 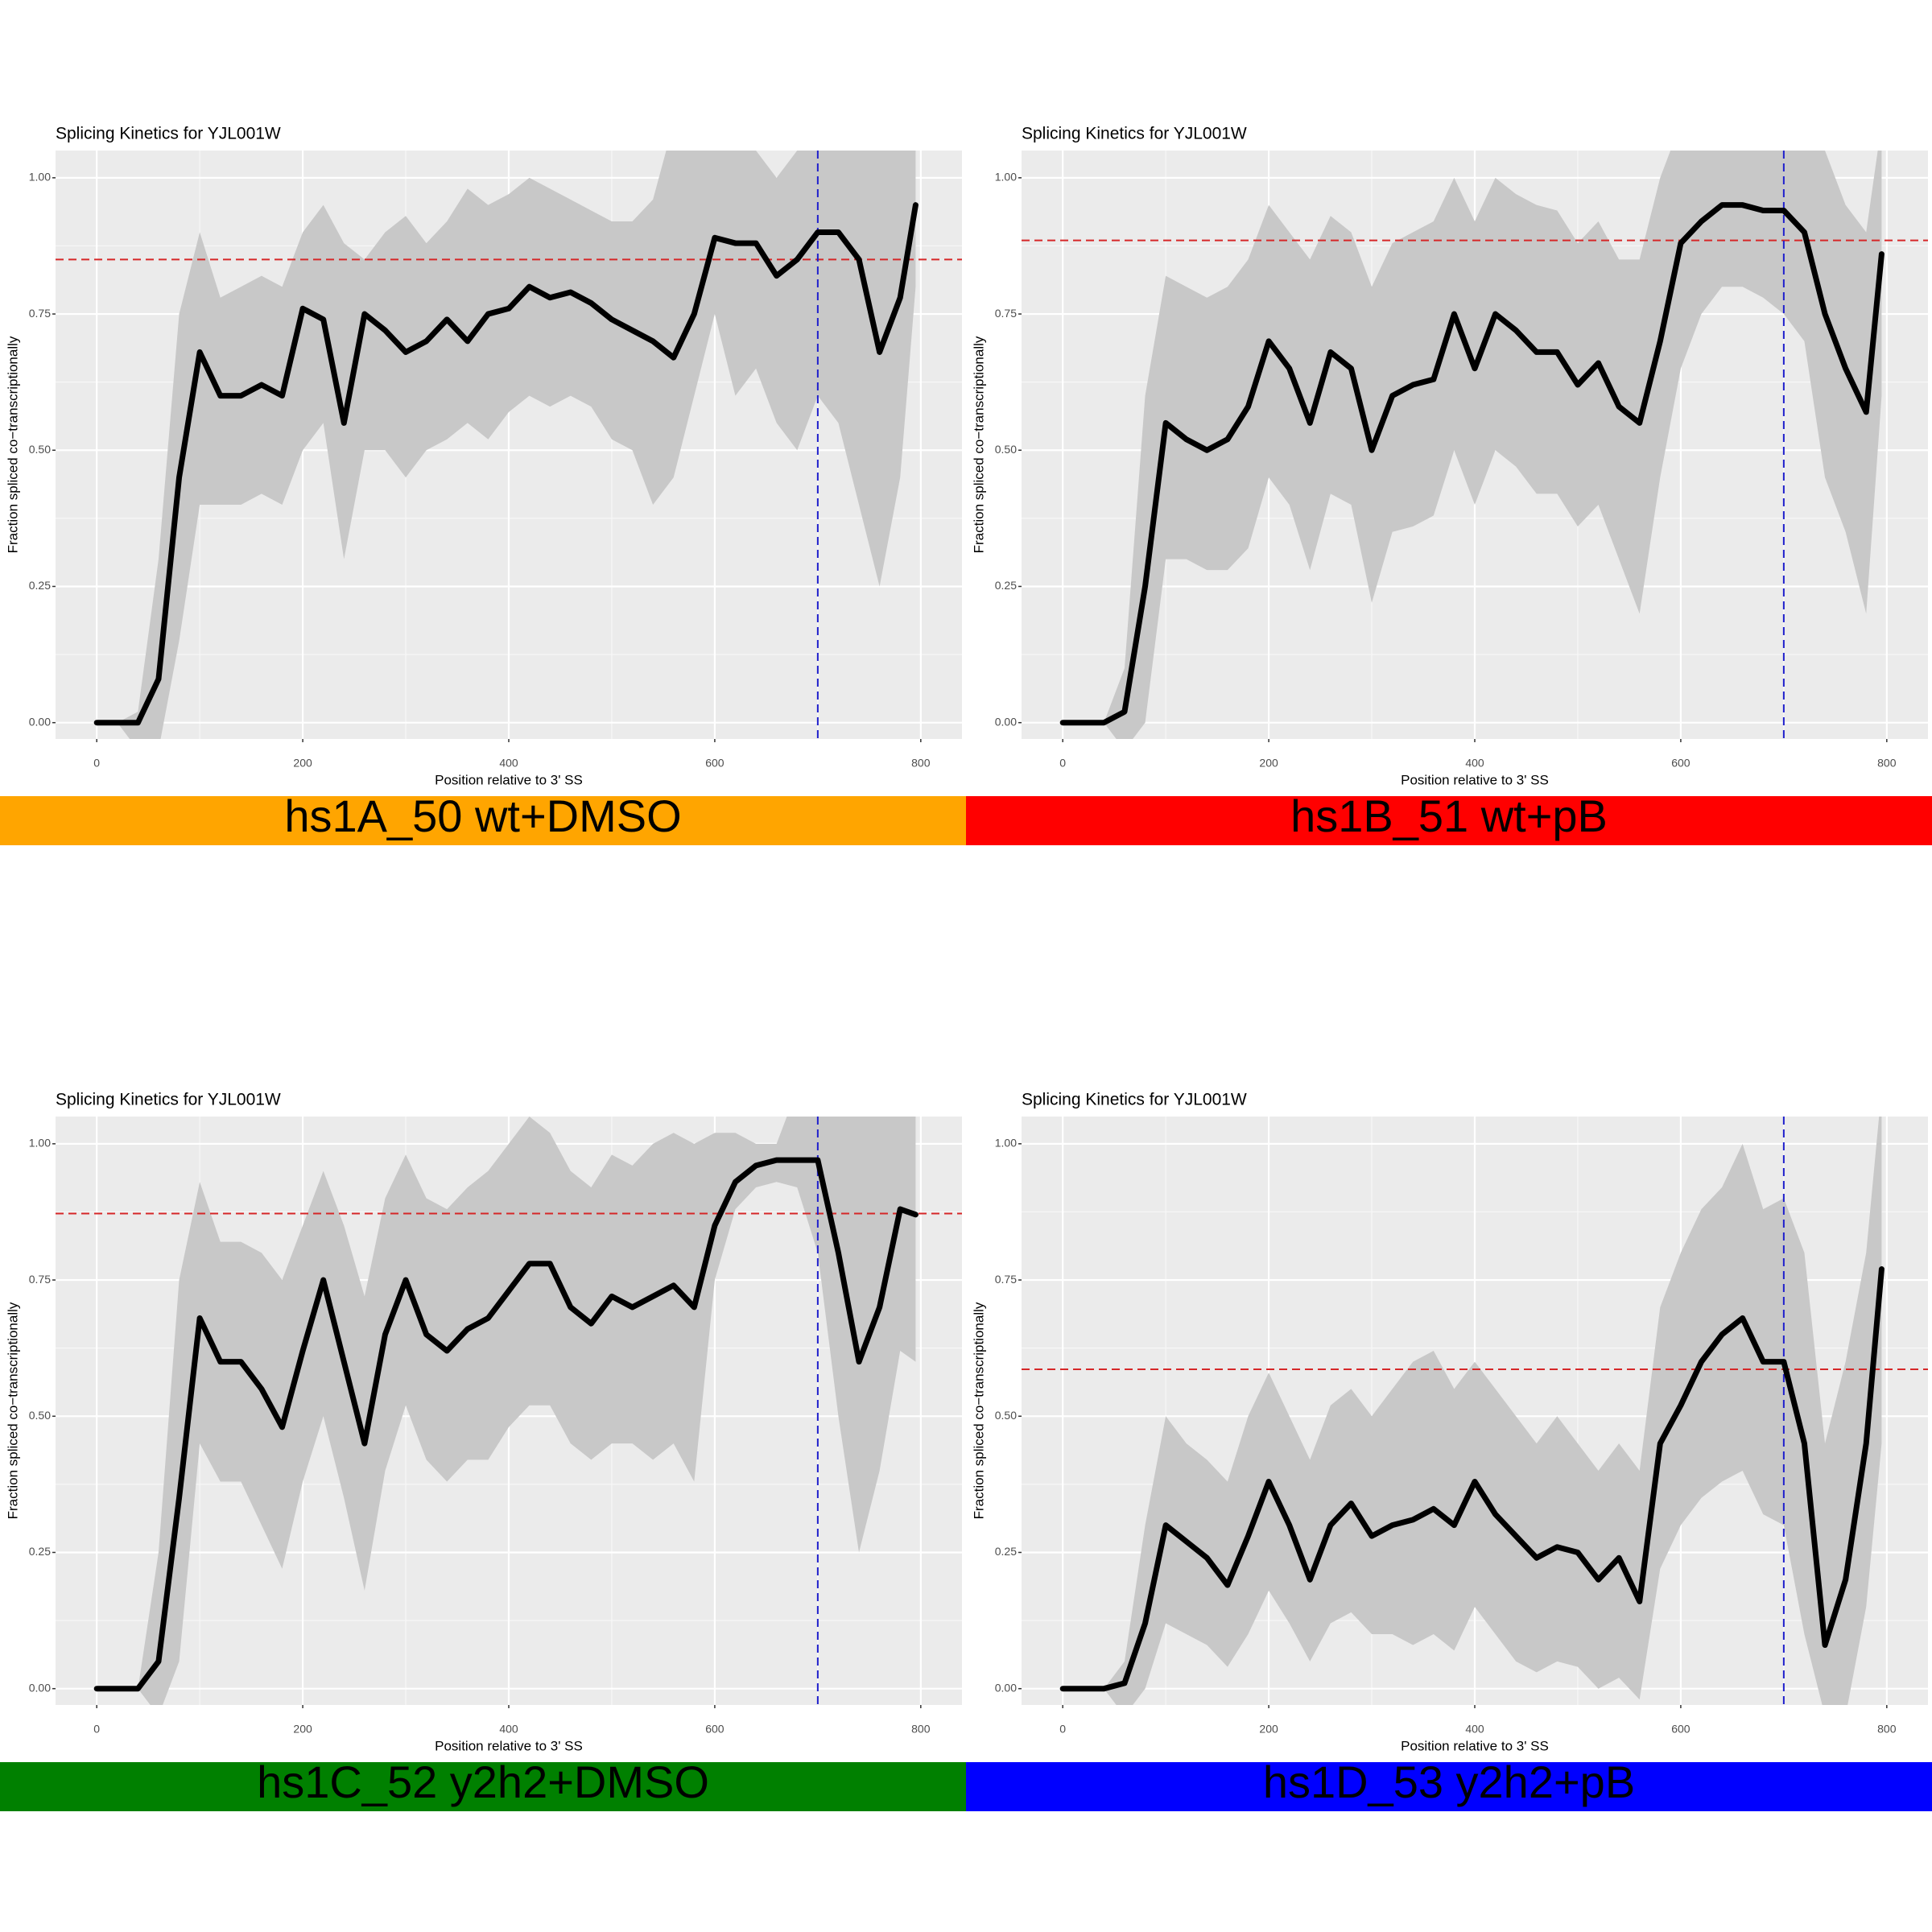 What do you see at coordinates (1449, 1782) in the screenshot?
I see `panel-label: hs1D_53 y2h2+pB` at bounding box center [1449, 1782].